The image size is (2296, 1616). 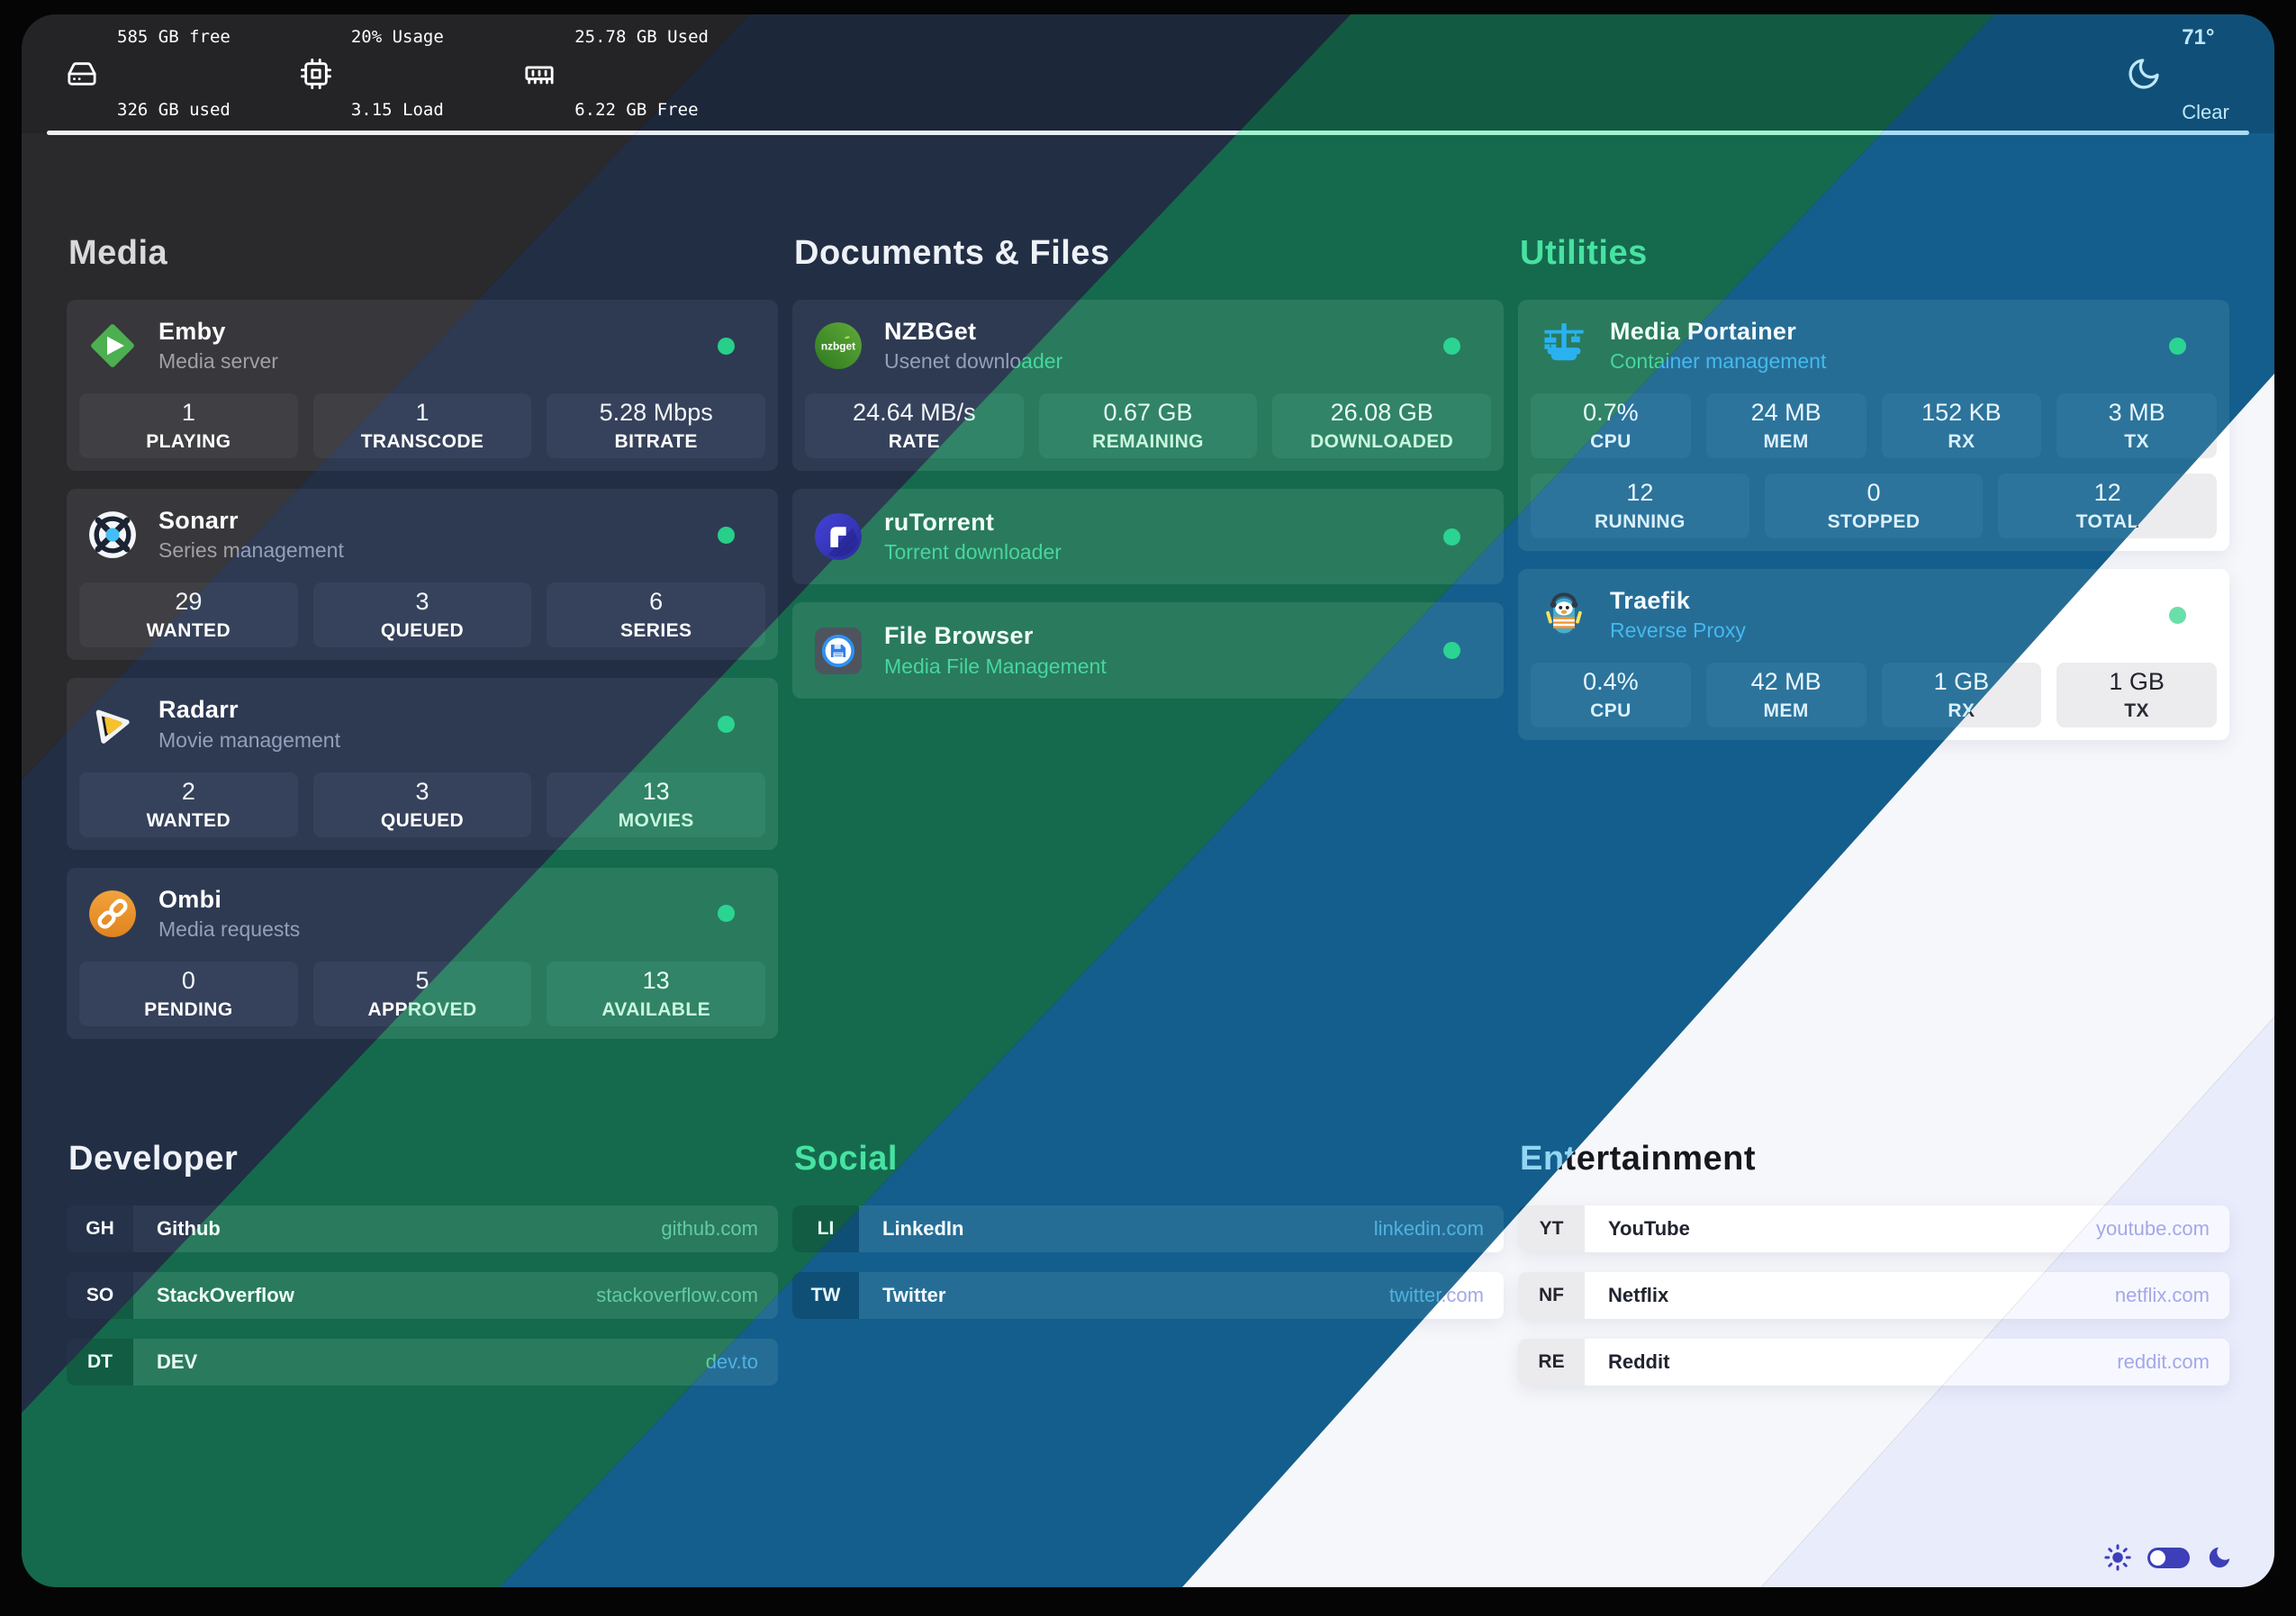 What do you see at coordinates (113, 534) in the screenshot?
I see `sonarr-icon` at bounding box center [113, 534].